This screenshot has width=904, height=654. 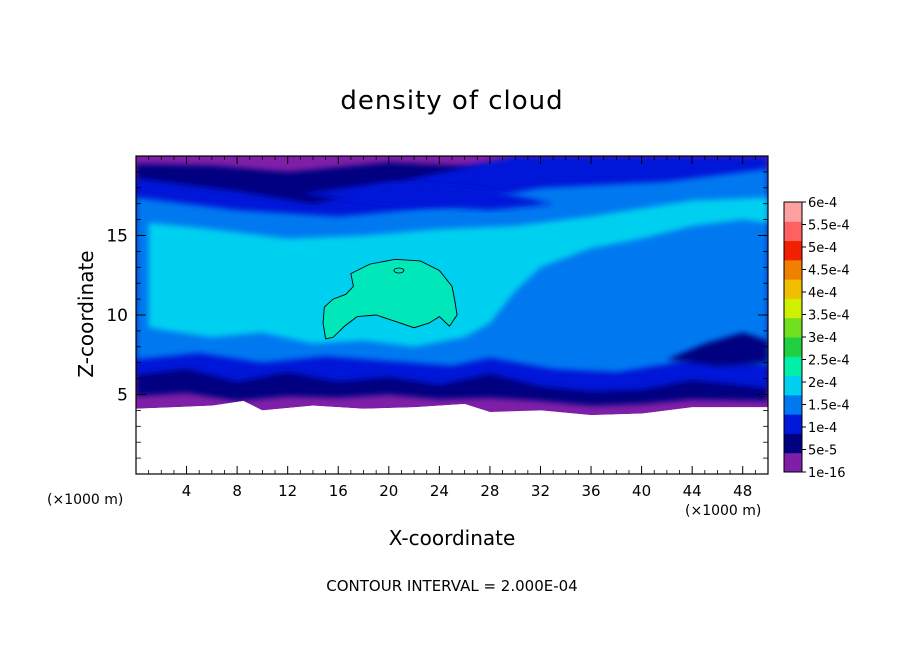 I want to click on colorbar-label: 5e-4, so click(x=822, y=248).